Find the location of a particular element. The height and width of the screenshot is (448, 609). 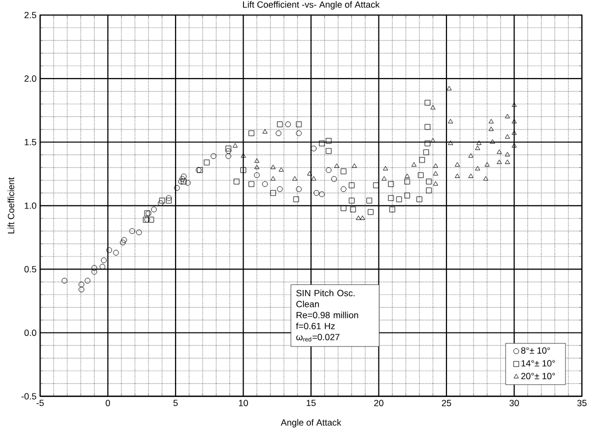

y-axis-title: Lift Coefficient is located at coordinates (11, 205).